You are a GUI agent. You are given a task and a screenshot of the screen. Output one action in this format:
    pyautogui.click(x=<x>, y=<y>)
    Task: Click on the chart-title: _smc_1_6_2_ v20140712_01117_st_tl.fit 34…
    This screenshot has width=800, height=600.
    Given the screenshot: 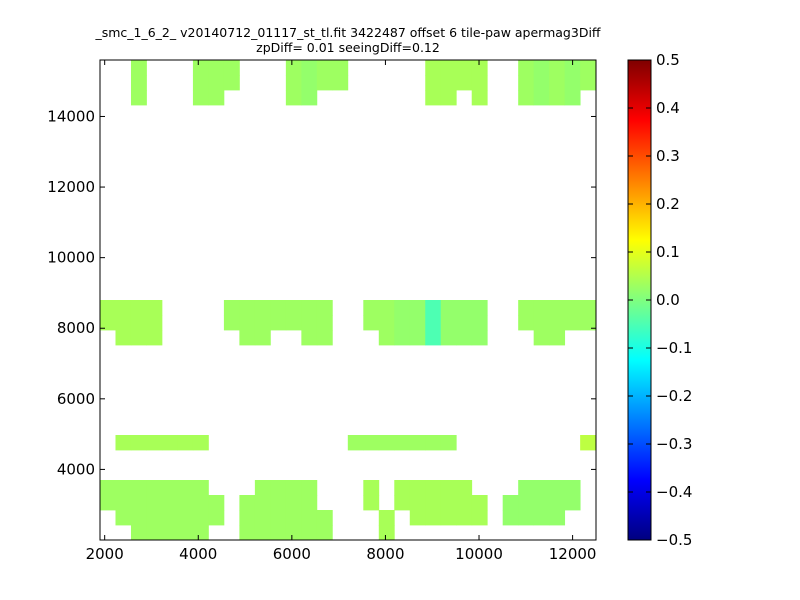 What is the action you would take?
    pyautogui.click(x=347, y=32)
    